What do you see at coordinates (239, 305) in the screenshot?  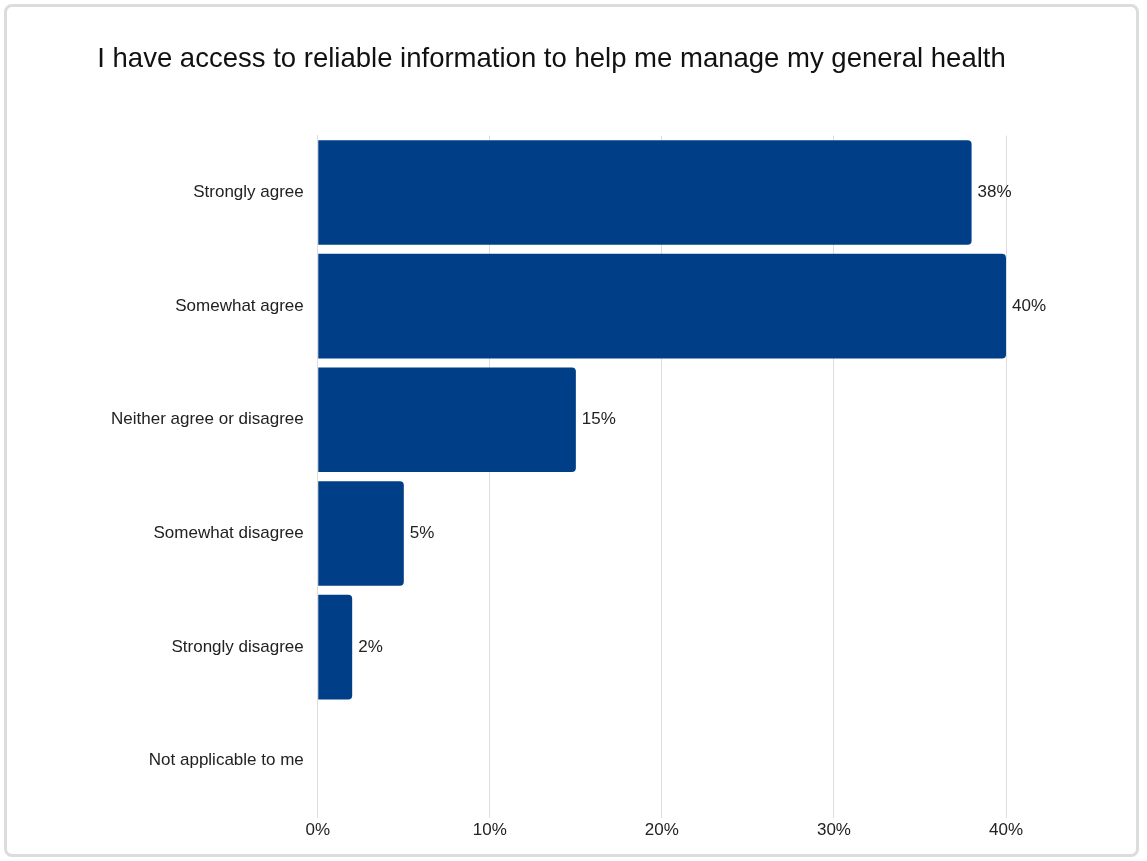 I see `y-tick-label: Somewhat agree` at bounding box center [239, 305].